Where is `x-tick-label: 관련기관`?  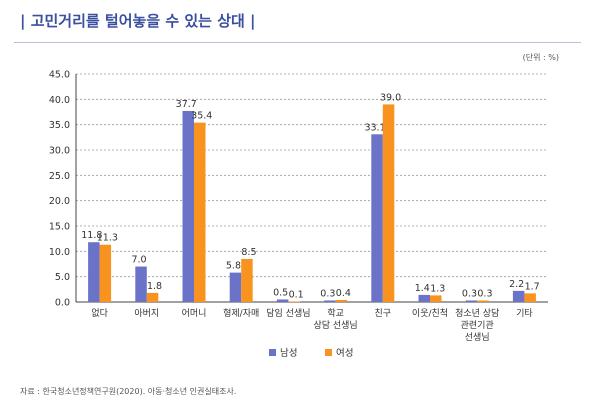
x-tick-label: 관련기관 is located at coordinates (477, 325).